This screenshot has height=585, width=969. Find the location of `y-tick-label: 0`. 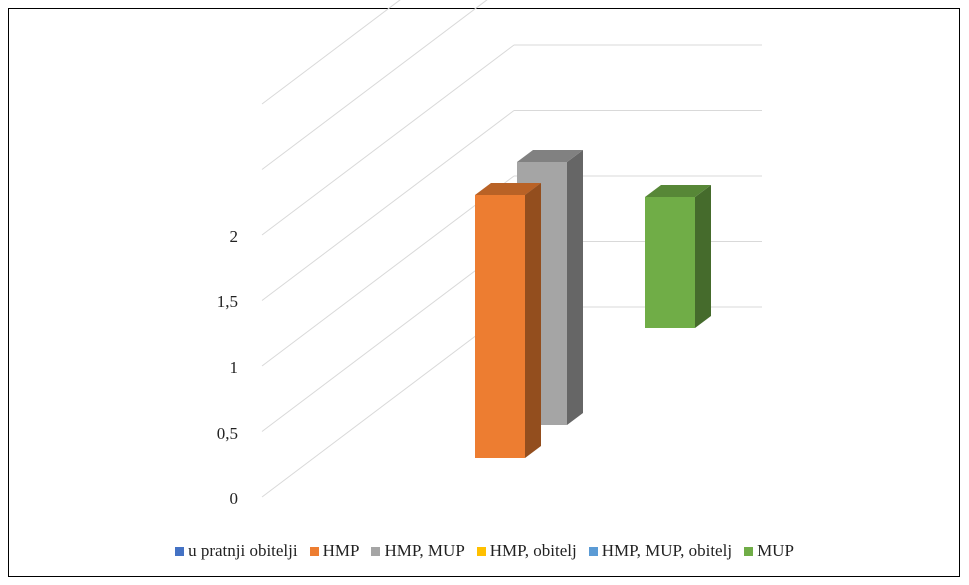

y-tick-label: 0 is located at coordinates (234, 498).